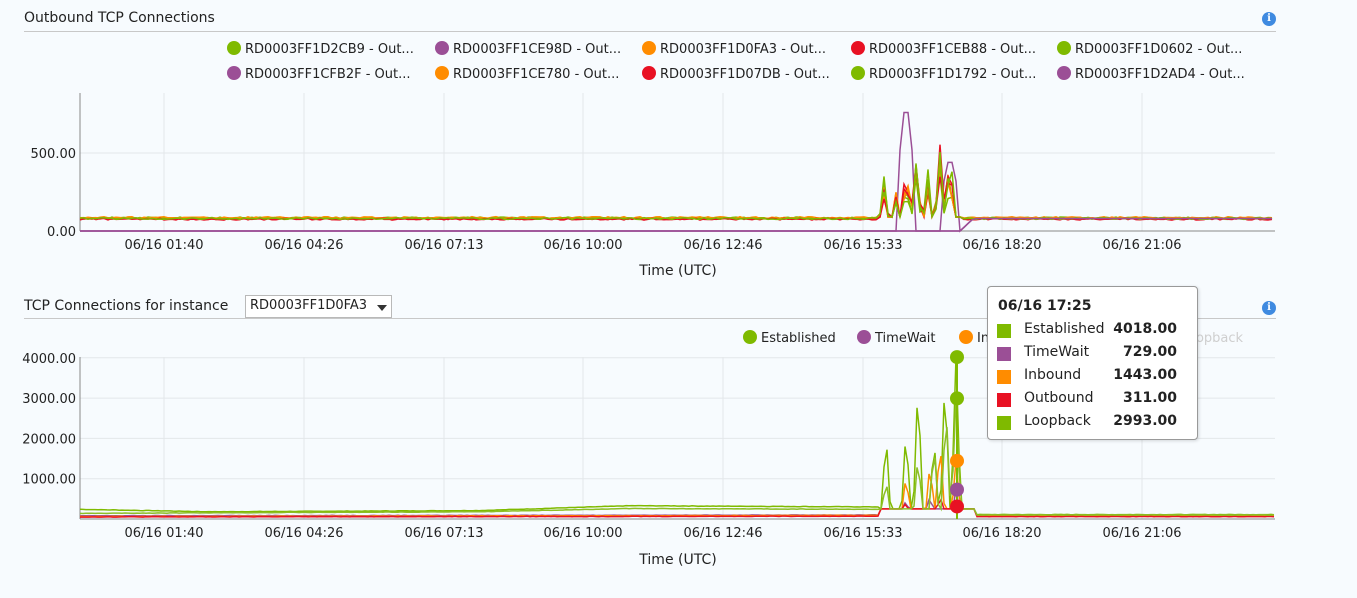 Image resolution: width=1357 pixels, height=598 pixels. What do you see at coordinates (1145, 421) in the screenshot?
I see `tooltip-series-value: 2993.00` at bounding box center [1145, 421].